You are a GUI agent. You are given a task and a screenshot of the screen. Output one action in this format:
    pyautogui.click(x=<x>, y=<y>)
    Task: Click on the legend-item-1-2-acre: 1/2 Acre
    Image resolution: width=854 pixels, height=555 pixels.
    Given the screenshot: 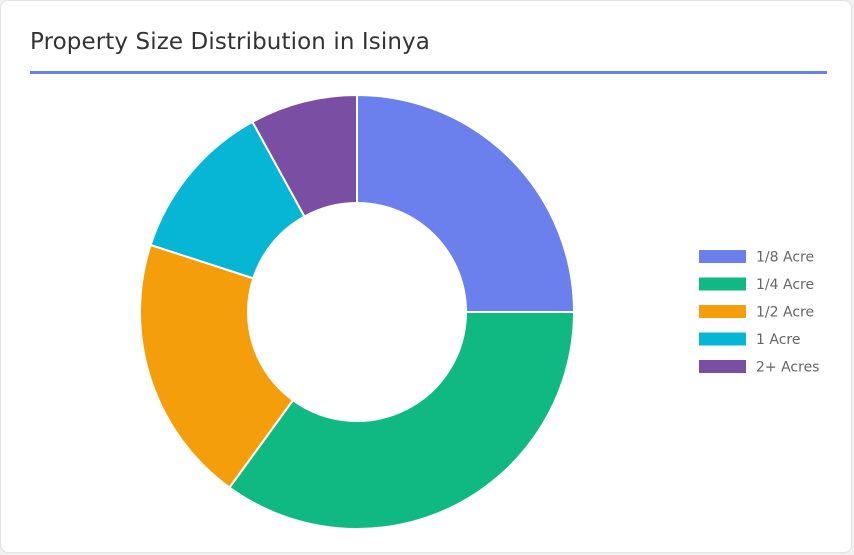 What is the action you would take?
    pyautogui.click(x=756, y=313)
    